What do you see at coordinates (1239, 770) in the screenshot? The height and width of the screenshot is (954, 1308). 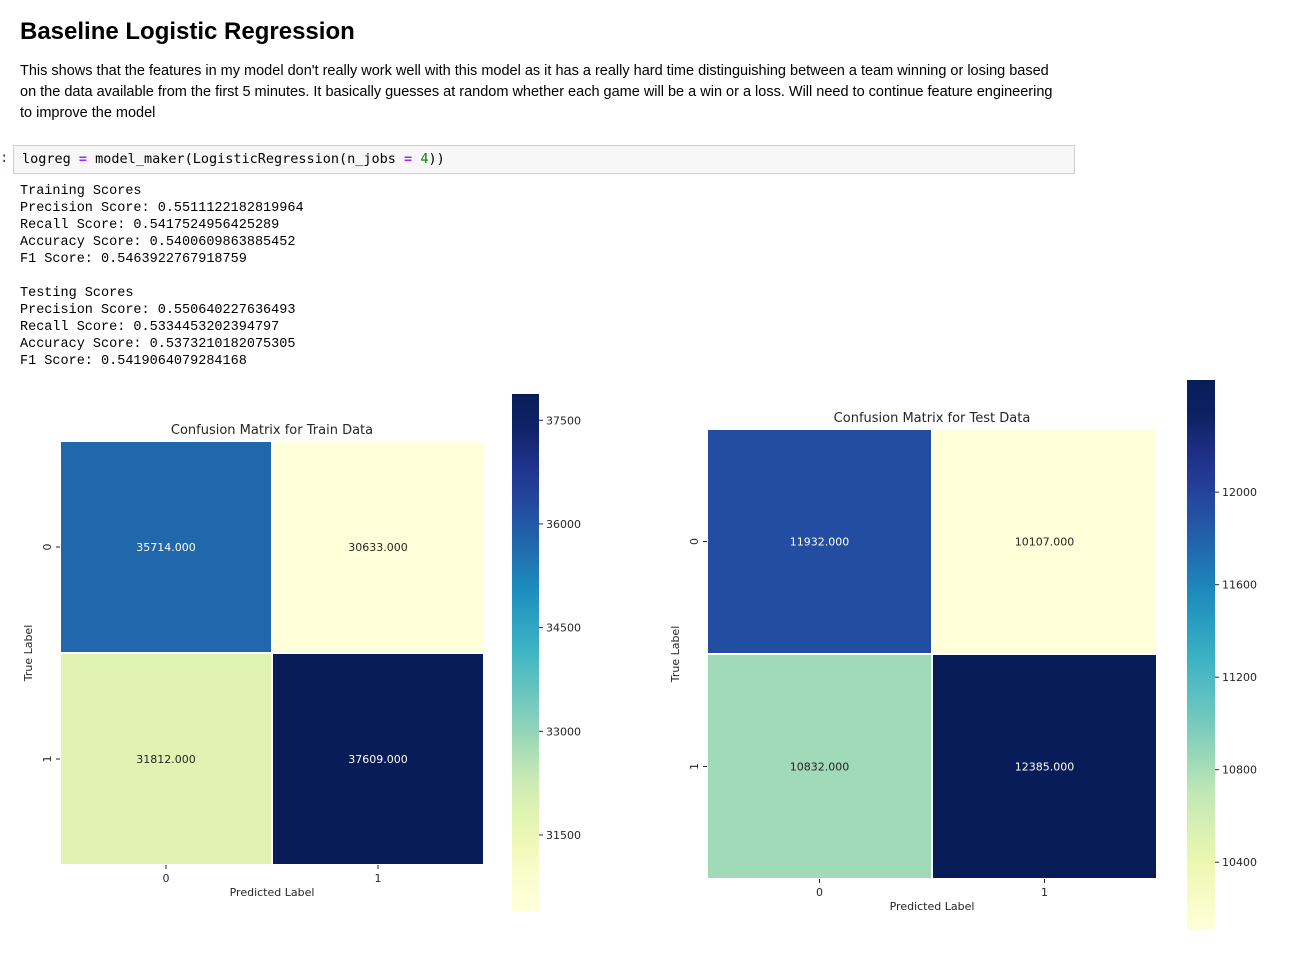 I see `colorbar-tick-label: 10800` at bounding box center [1239, 770].